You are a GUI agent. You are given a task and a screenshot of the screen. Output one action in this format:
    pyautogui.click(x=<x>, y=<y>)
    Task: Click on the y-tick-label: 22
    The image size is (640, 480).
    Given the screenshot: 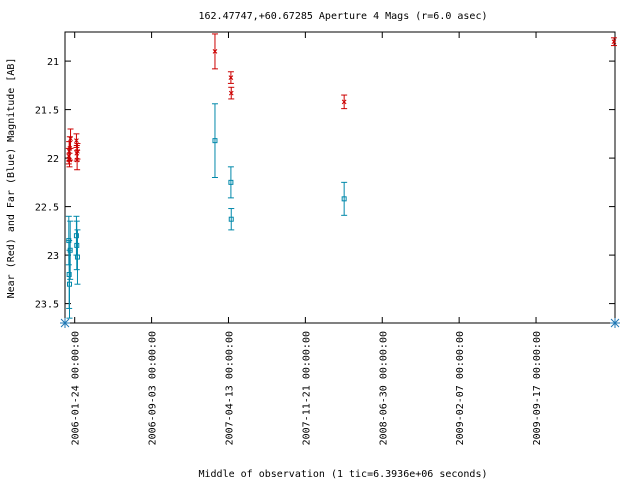 What is the action you would take?
    pyautogui.click(x=53, y=159)
    